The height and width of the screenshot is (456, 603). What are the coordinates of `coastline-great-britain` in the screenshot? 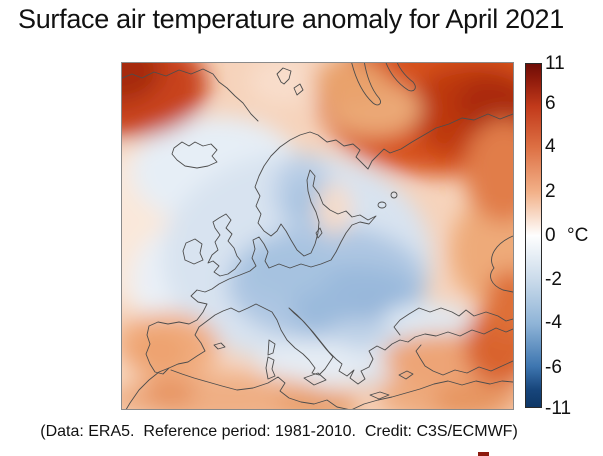 It's located at (224, 245).